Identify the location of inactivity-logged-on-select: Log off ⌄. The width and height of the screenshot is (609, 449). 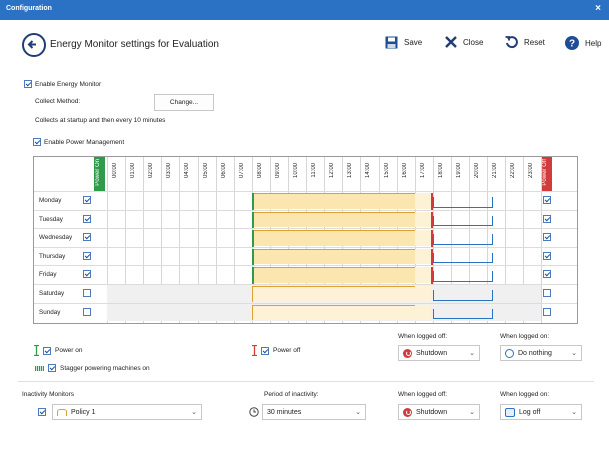
(541, 412).